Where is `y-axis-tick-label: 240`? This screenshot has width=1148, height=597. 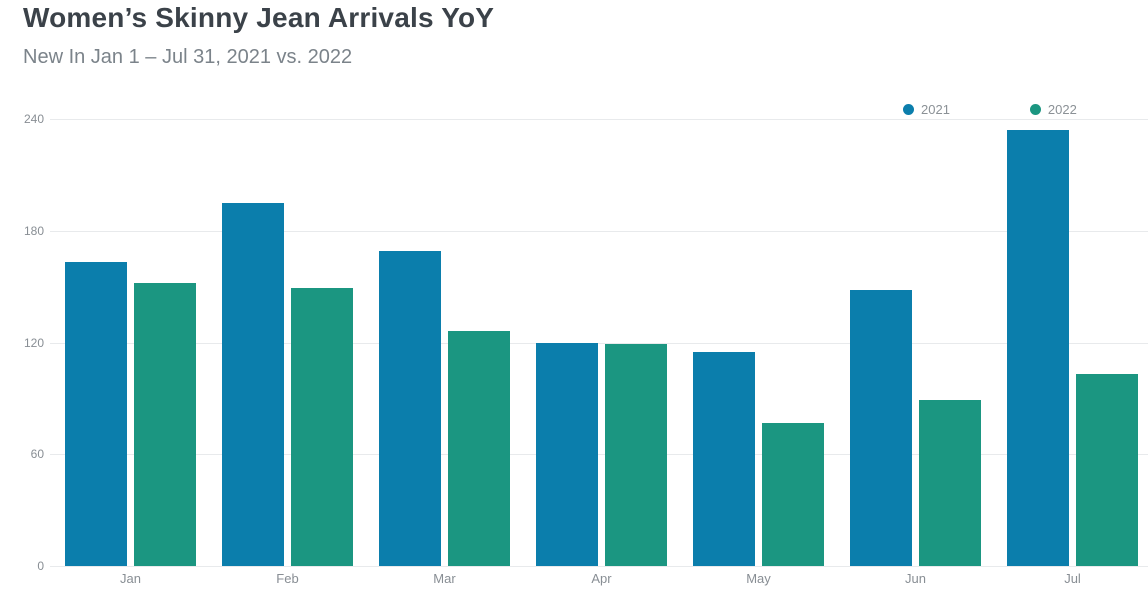 y-axis-tick-label: 240 is located at coordinates (33, 119).